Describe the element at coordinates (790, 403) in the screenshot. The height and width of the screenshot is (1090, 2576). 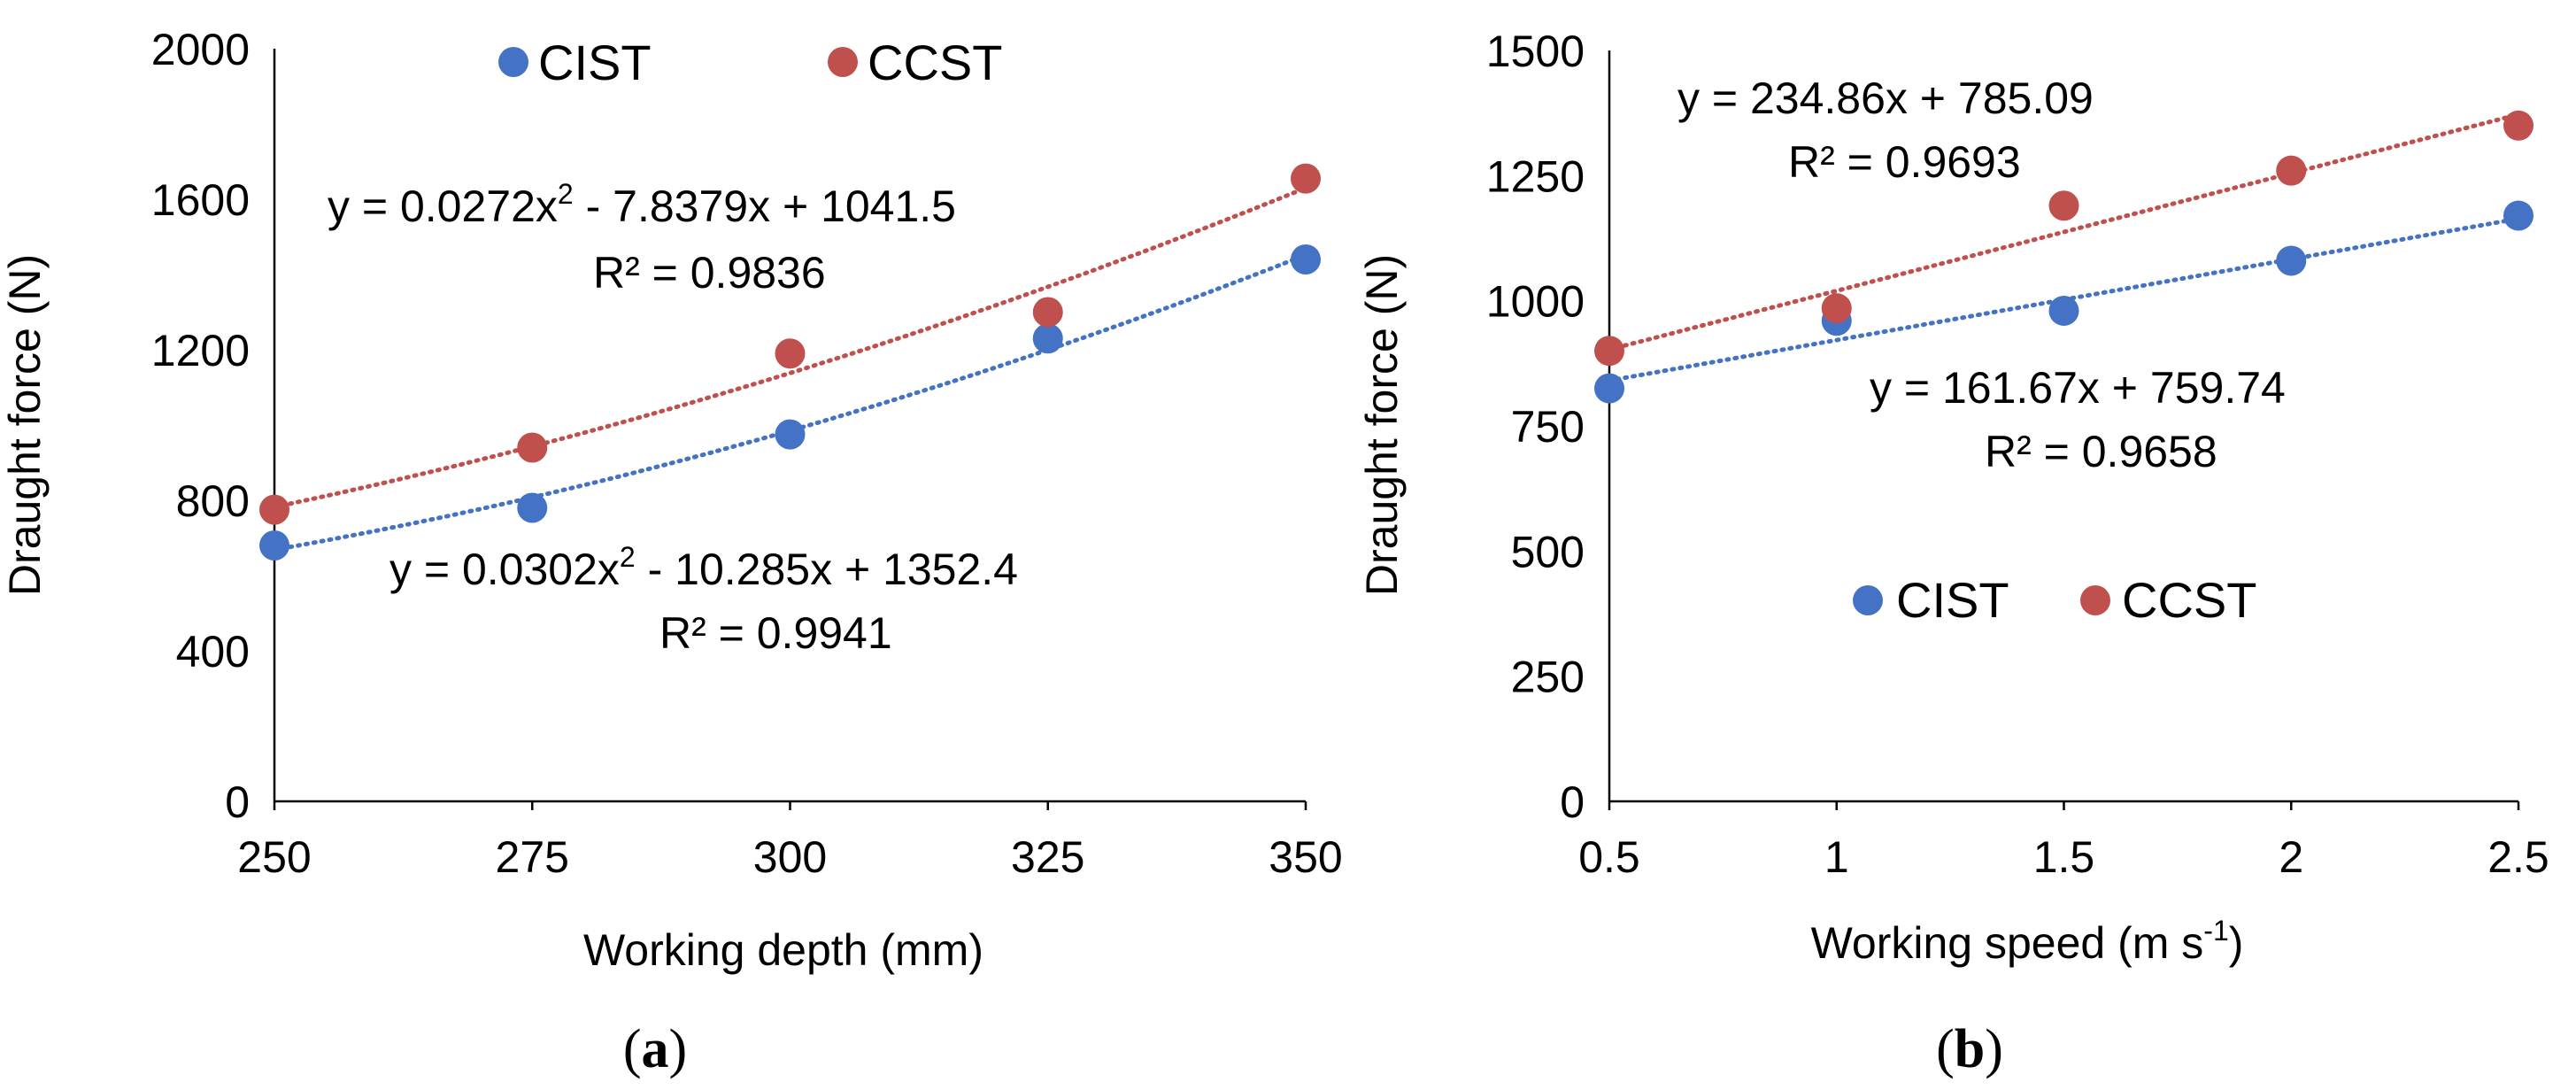
I see `chart-a-trendline-cist` at that location.